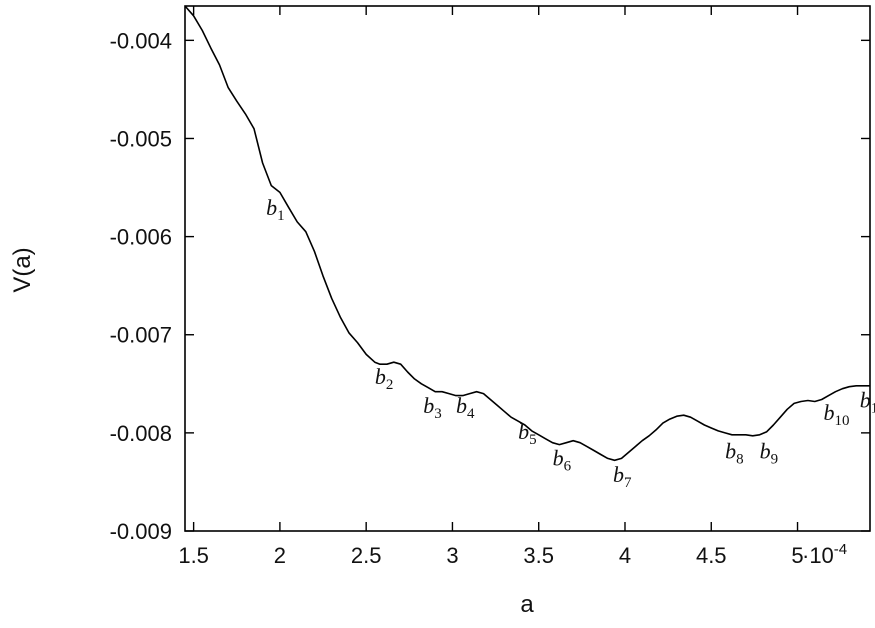  Describe the element at coordinates (384, 378) in the screenshot. I see `annotation-label: b2` at that location.